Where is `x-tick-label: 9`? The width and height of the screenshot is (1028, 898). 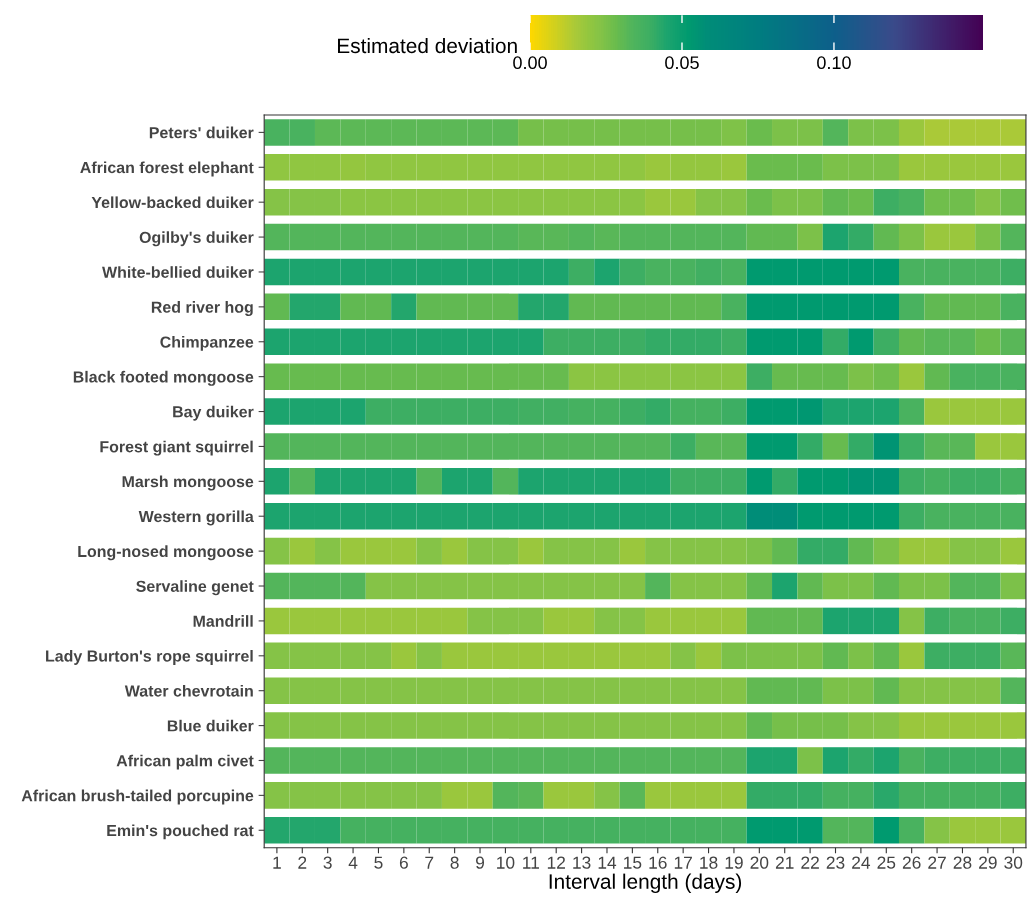
x-tick-label: 9 is located at coordinates (480, 862).